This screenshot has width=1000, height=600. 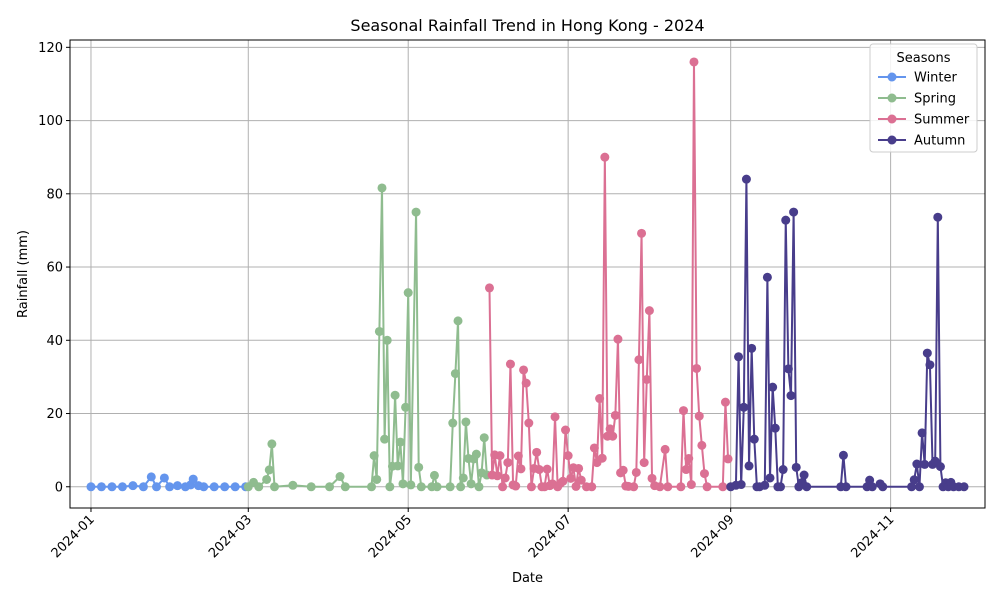 What do you see at coordinates (892, 119) in the screenshot?
I see `legend-marker-summer` at bounding box center [892, 119].